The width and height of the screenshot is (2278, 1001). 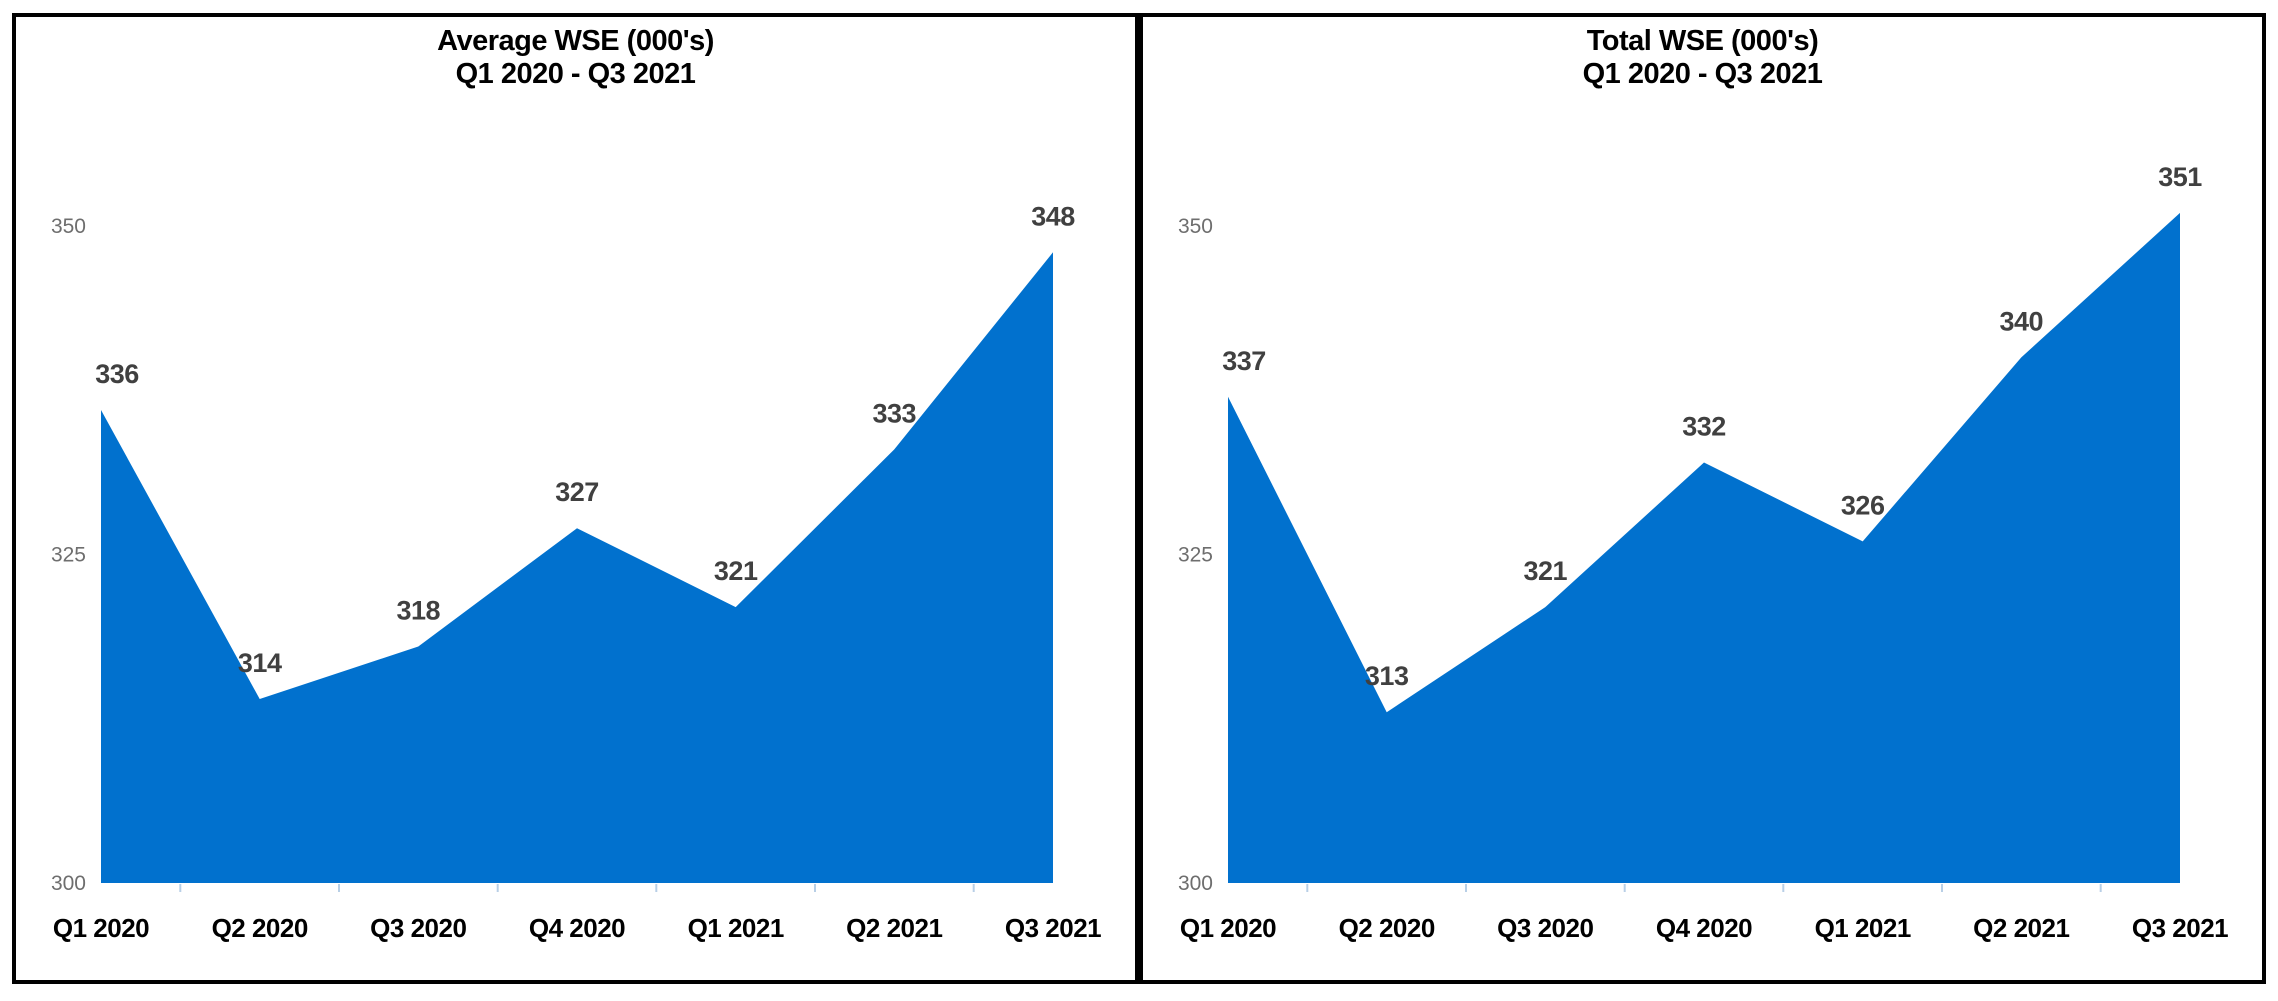 I want to click on data-label: 340, so click(x=2022, y=321).